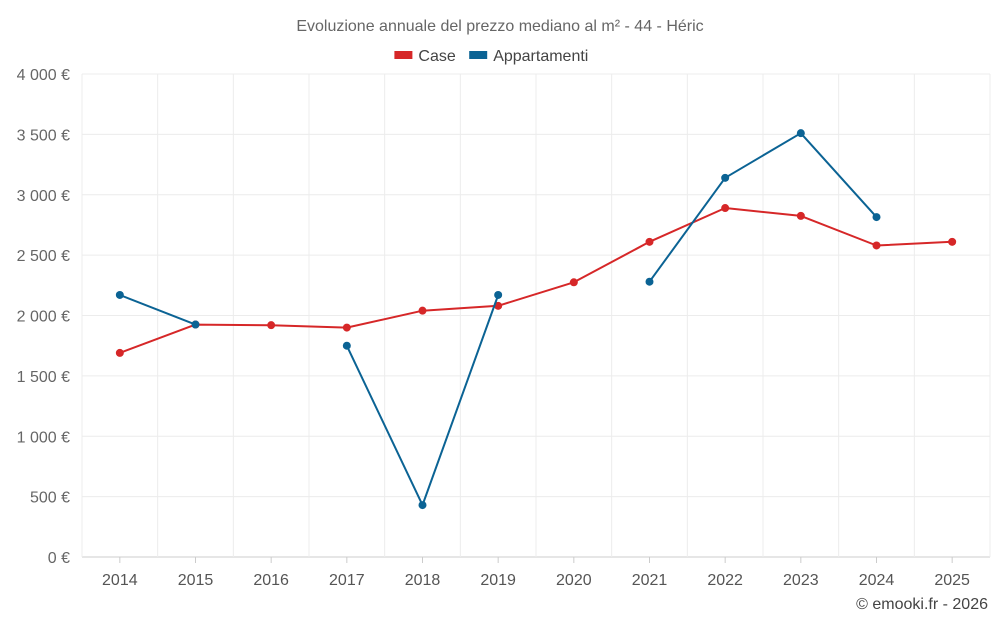 The image size is (1000, 630). I want to click on point-case-2017, so click(346, 327).